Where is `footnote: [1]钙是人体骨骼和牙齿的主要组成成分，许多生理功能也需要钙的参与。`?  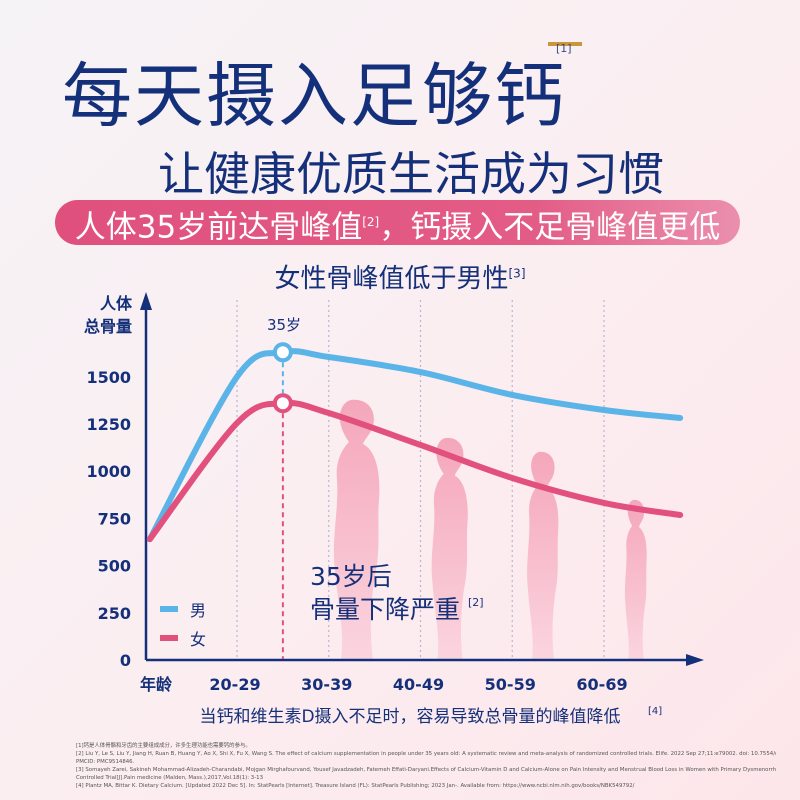
footnote: [1]钙是人体骨骼和牙齿的主要组成成分，许多生理功能也需要钙的参与。 is located at coordinates (163, 746).